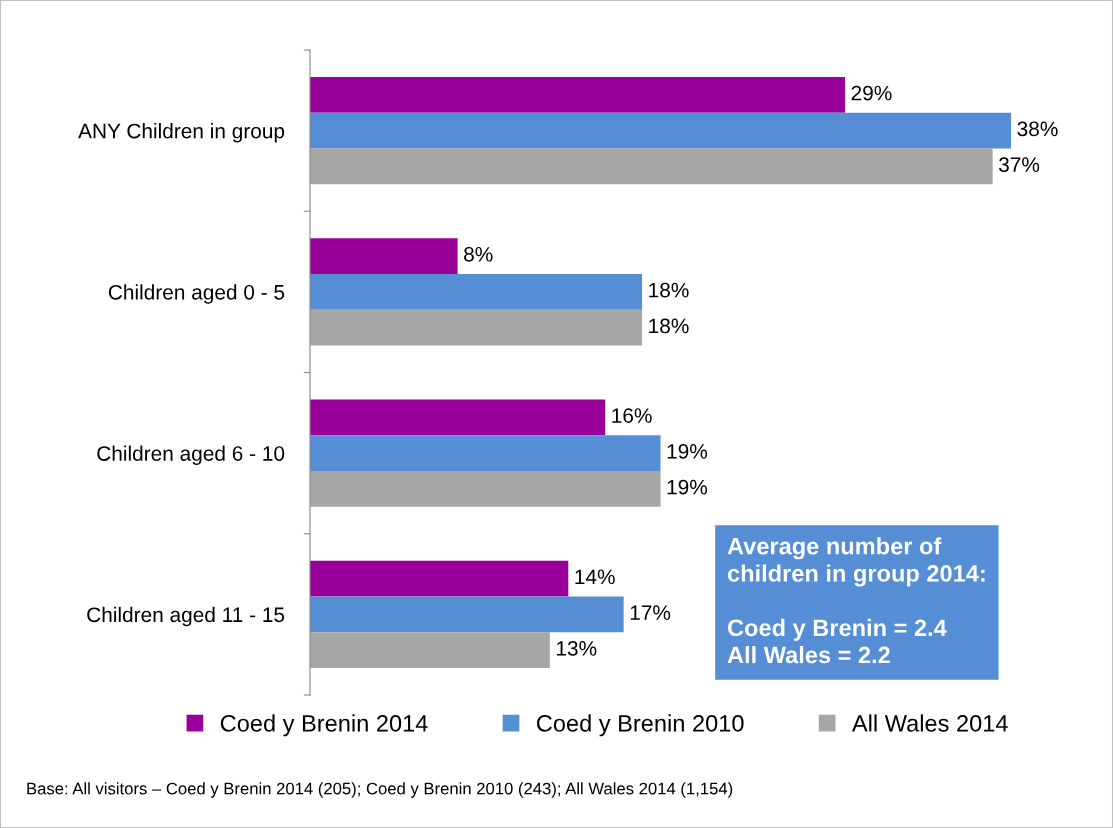  I want to click on data-label: 16%, so click(632, 415).